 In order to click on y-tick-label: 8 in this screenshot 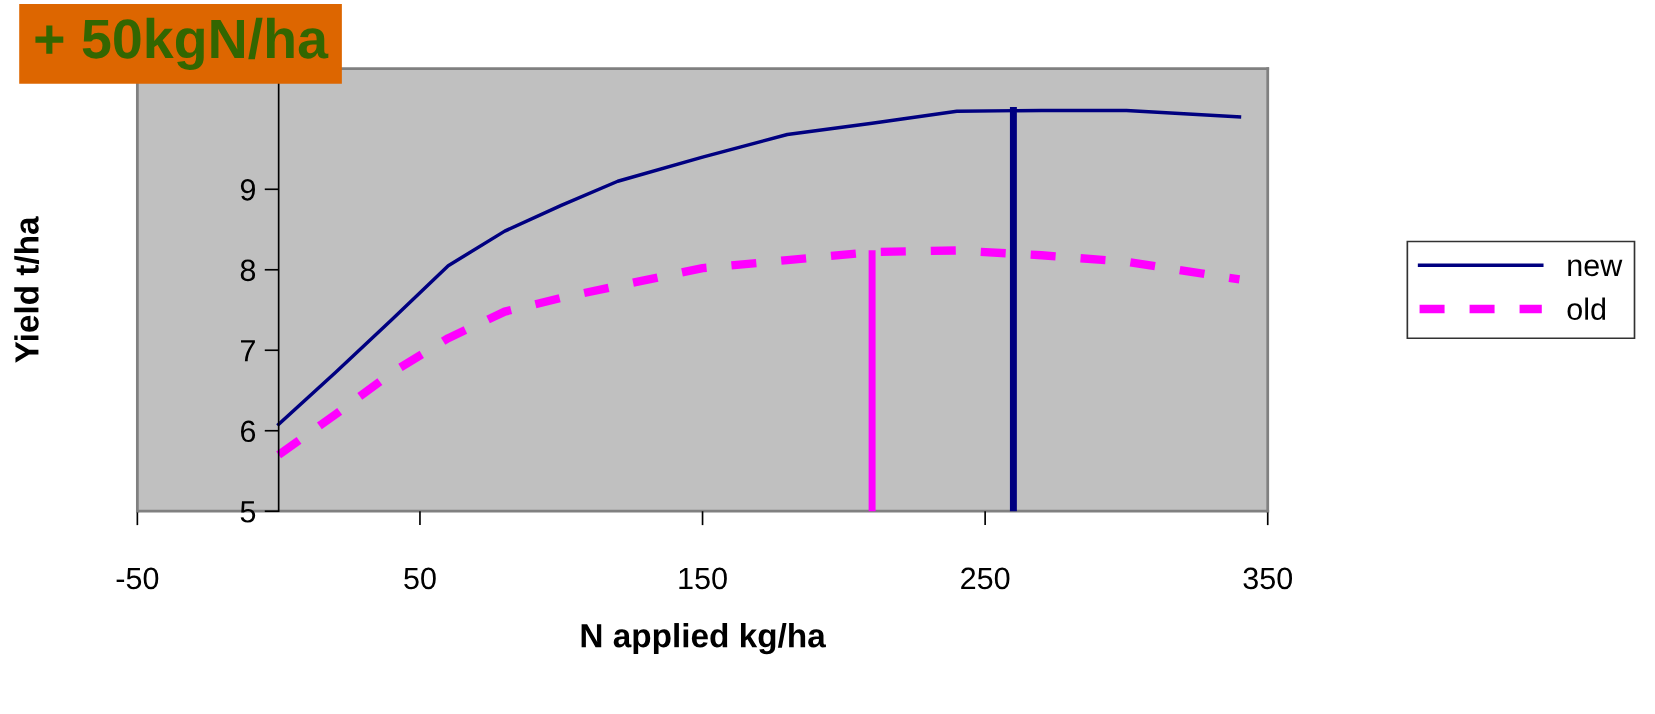, I will do `click(248, 270)`.